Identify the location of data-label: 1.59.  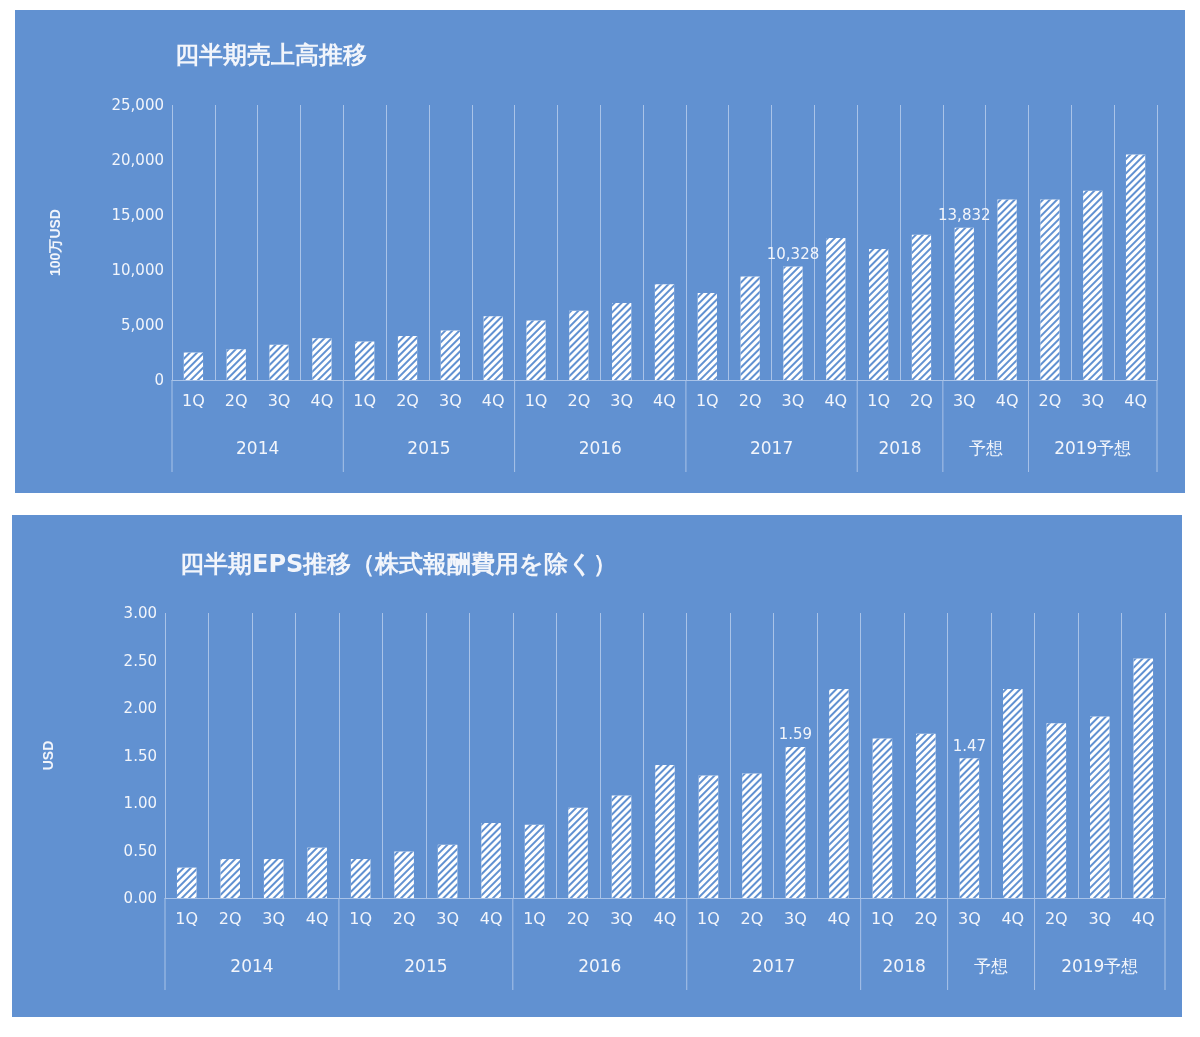
(795, 734).